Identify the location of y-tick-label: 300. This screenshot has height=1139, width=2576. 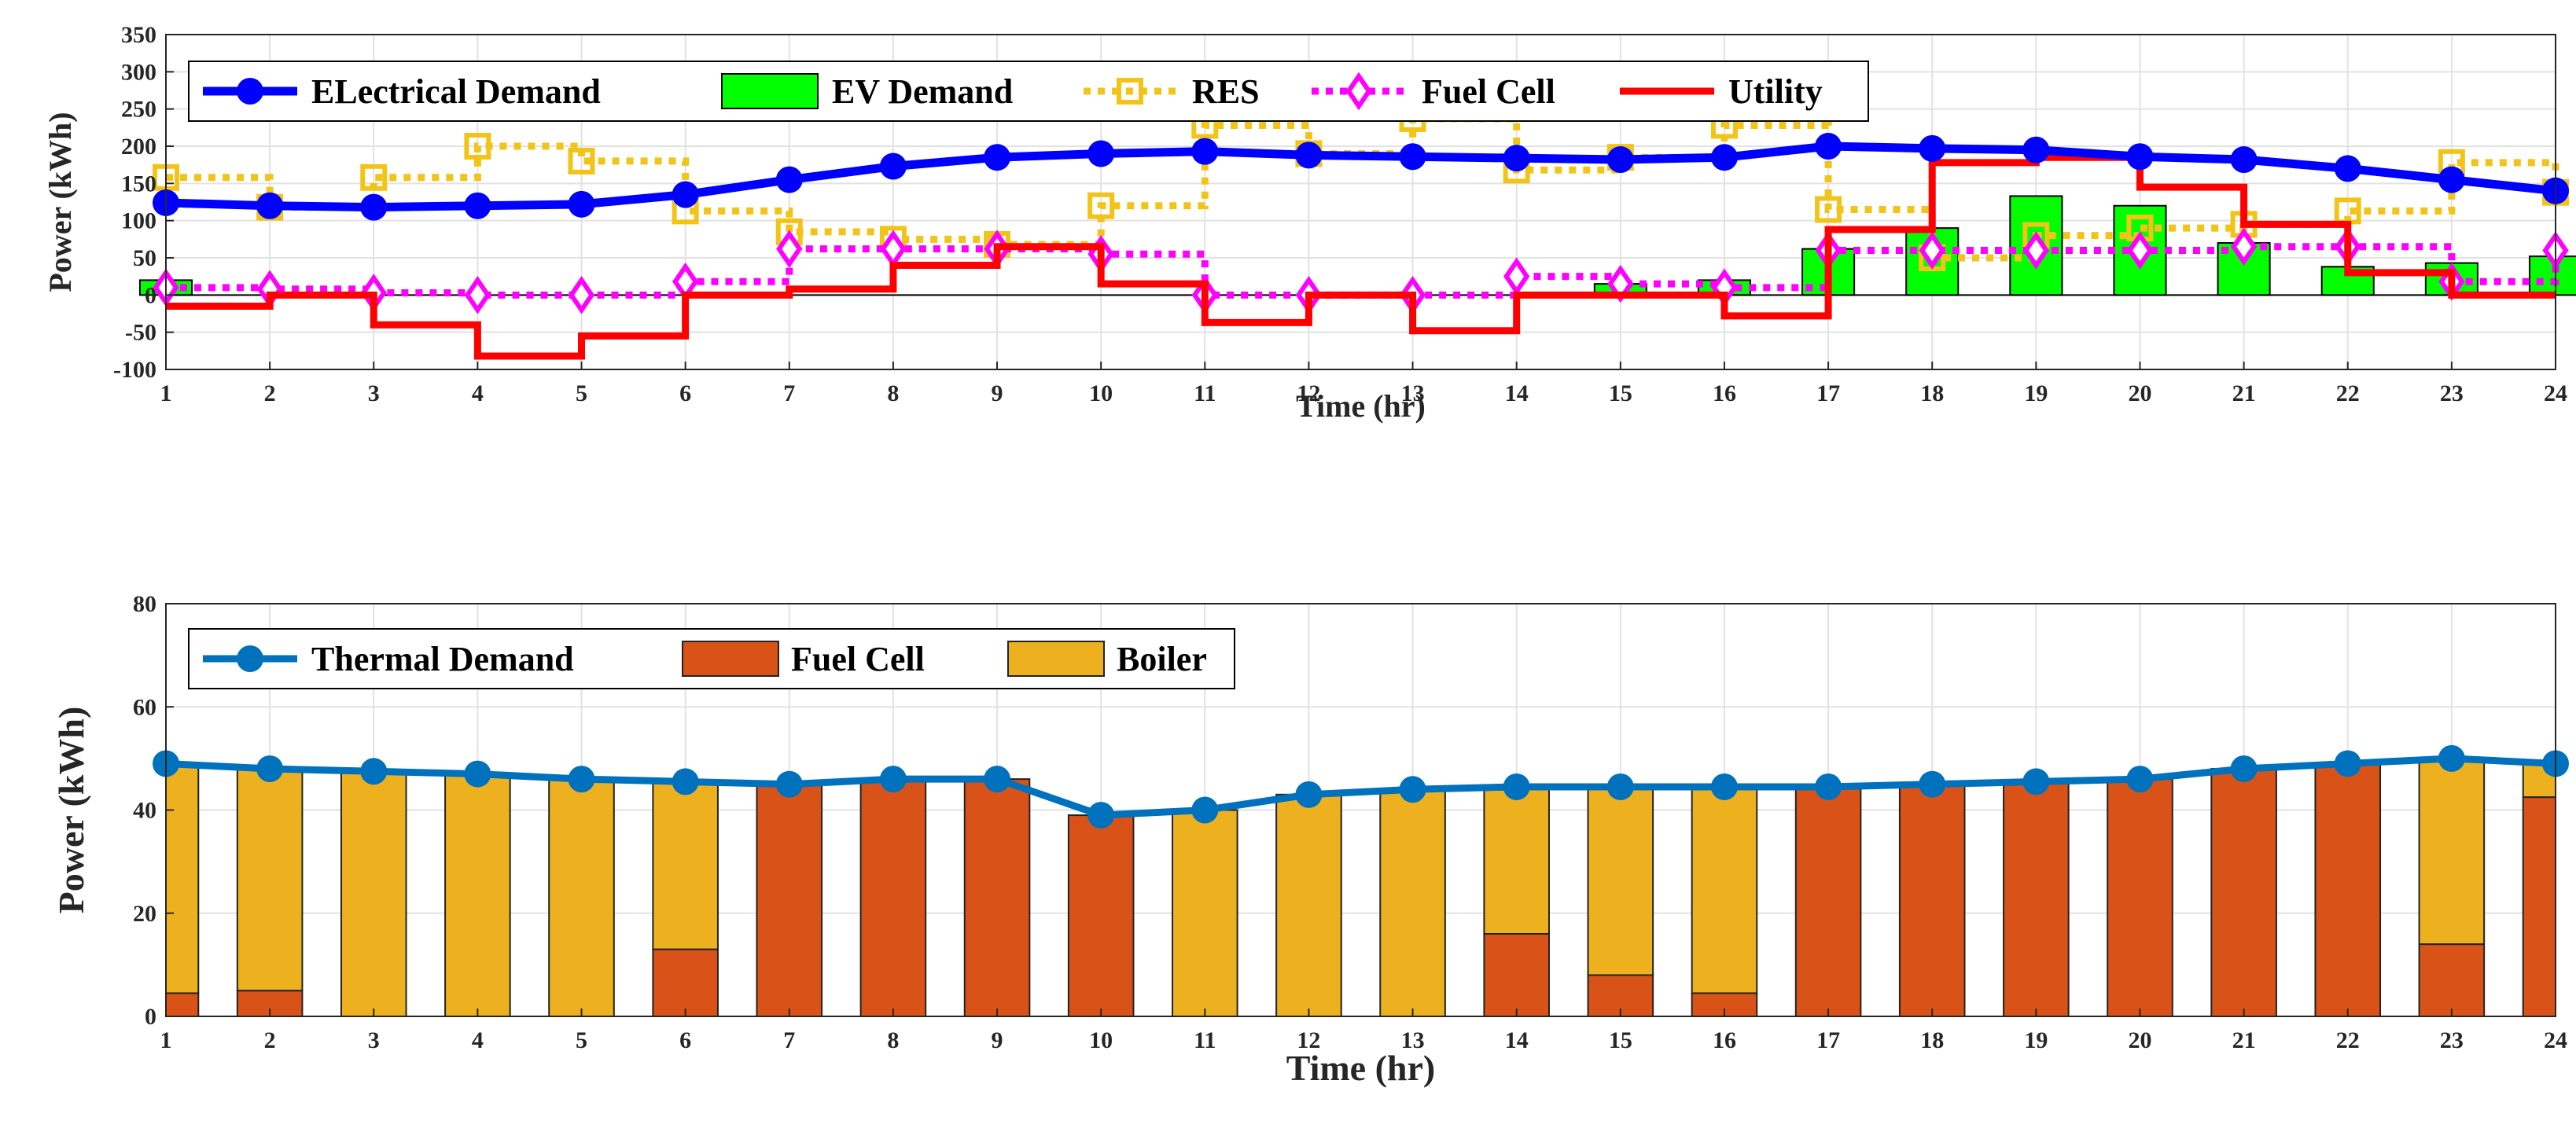
(138, 72).